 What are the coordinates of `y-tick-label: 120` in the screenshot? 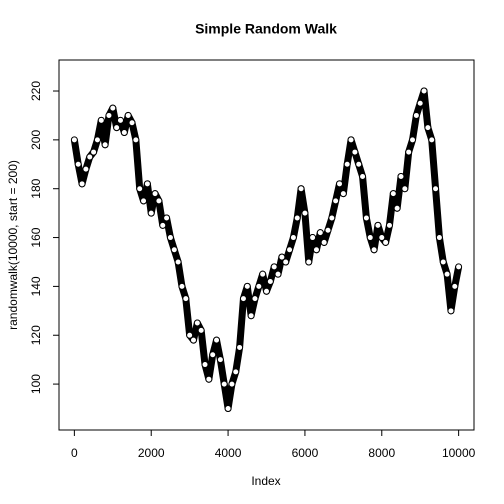 It's located at (36, 335).